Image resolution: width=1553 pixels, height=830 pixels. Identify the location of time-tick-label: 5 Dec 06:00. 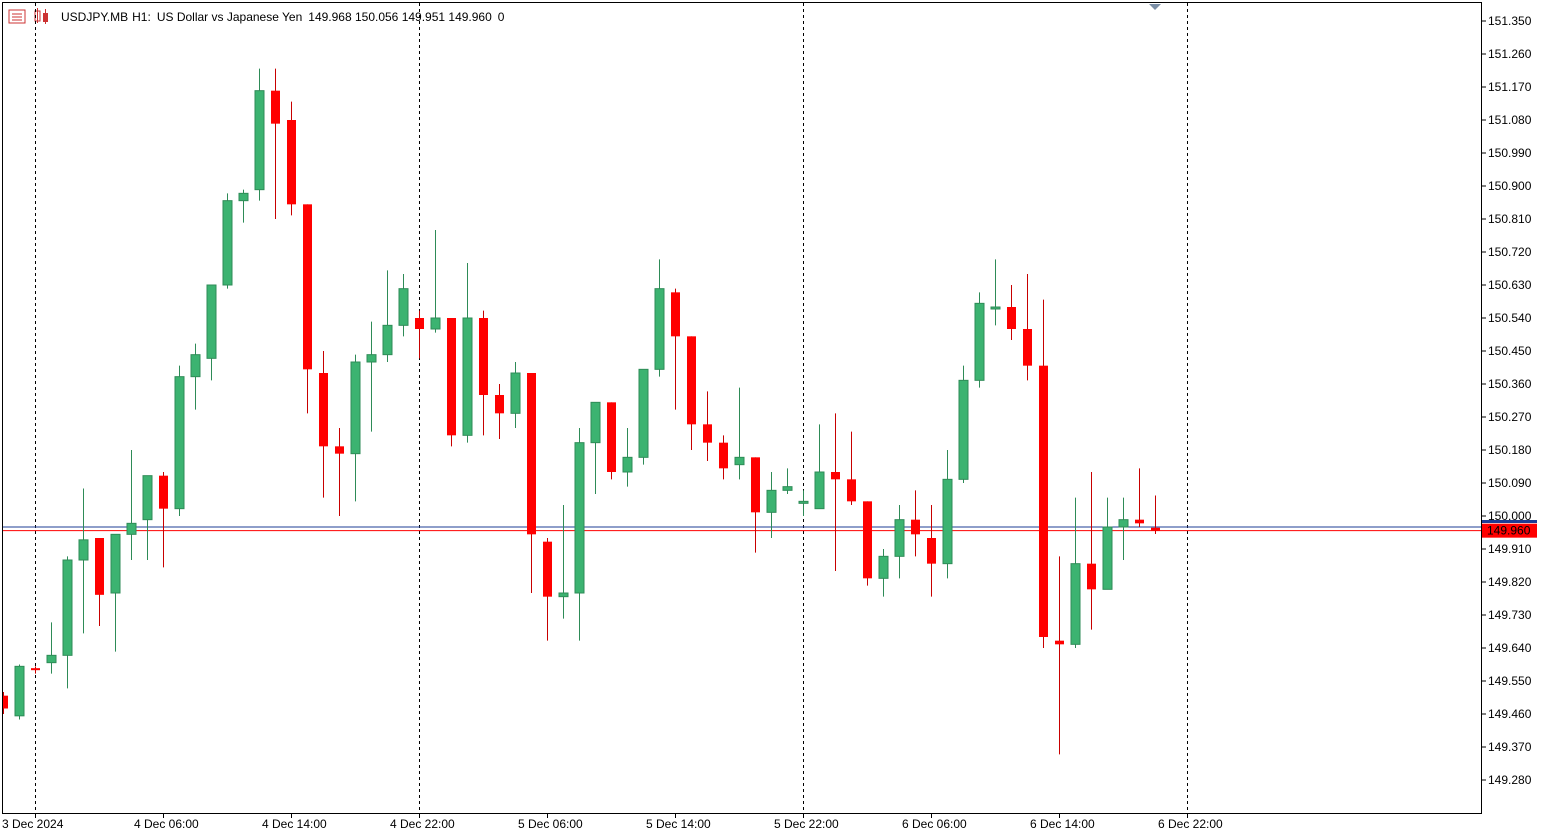
(550, 823).